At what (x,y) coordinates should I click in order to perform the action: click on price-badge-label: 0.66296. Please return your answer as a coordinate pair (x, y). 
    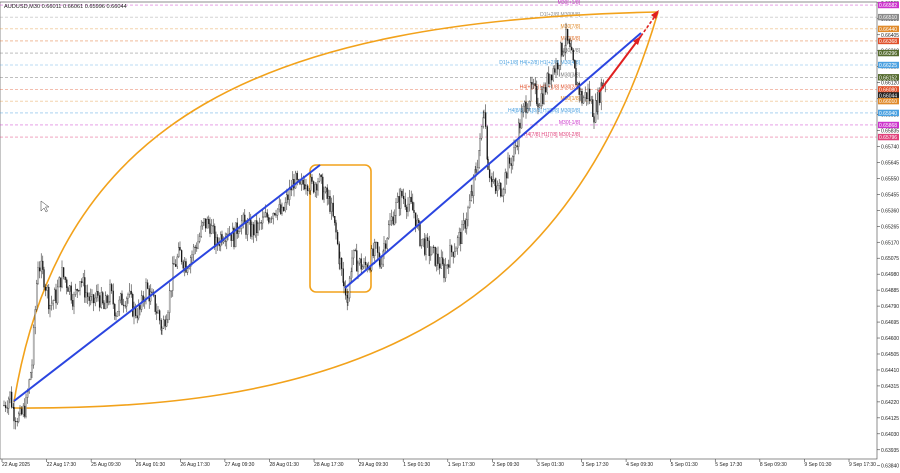
    Looking at the image, I should click on (888, 54).